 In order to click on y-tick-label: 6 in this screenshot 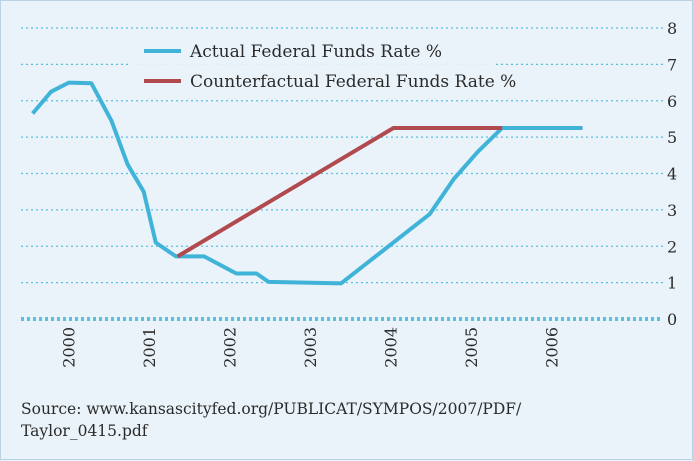, I will do `click(672, 101)`.